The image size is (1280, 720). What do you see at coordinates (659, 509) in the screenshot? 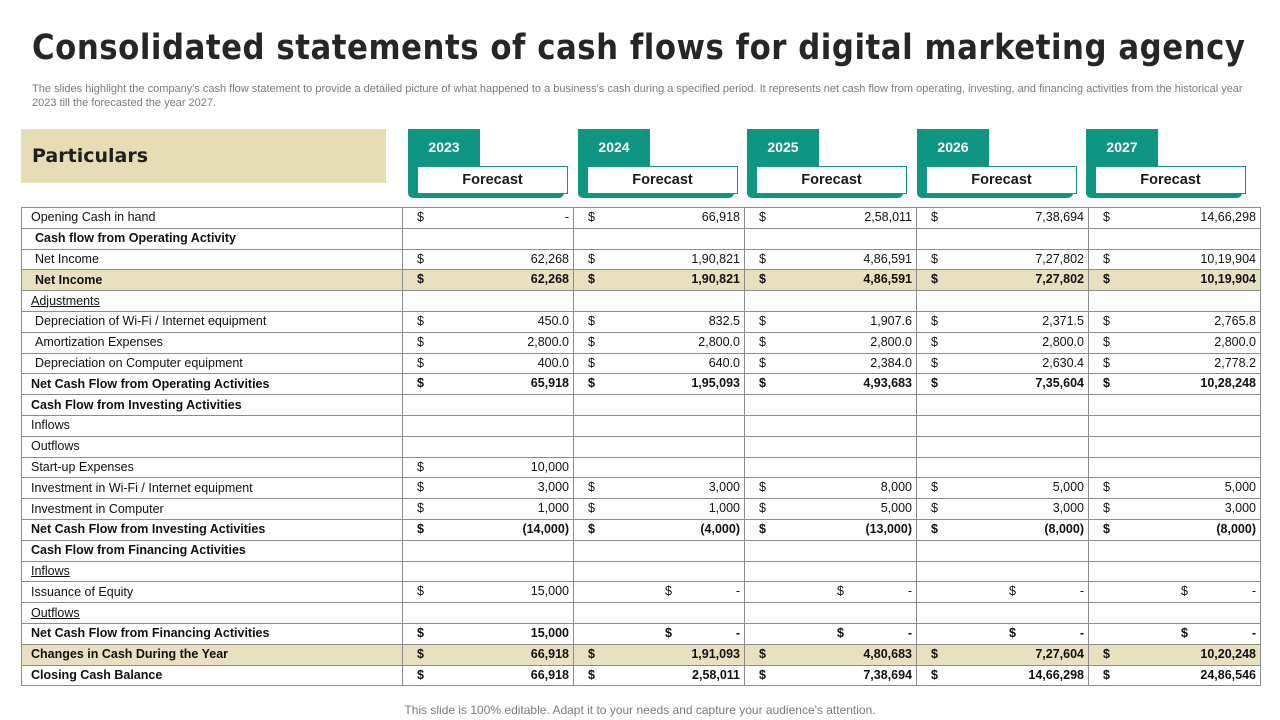
I see `value-cell: $1,000` at bounding box center [659, 509].